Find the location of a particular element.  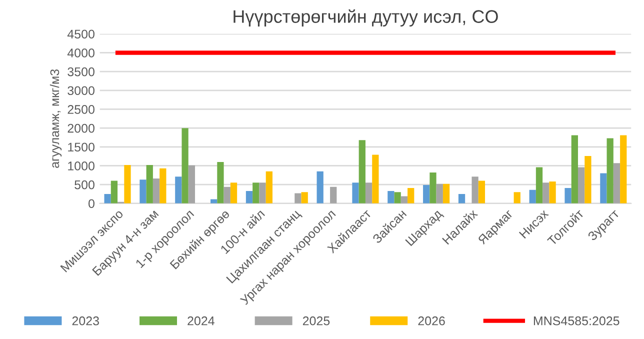

legend-label: 2026 is located at coordinates (431, 321).